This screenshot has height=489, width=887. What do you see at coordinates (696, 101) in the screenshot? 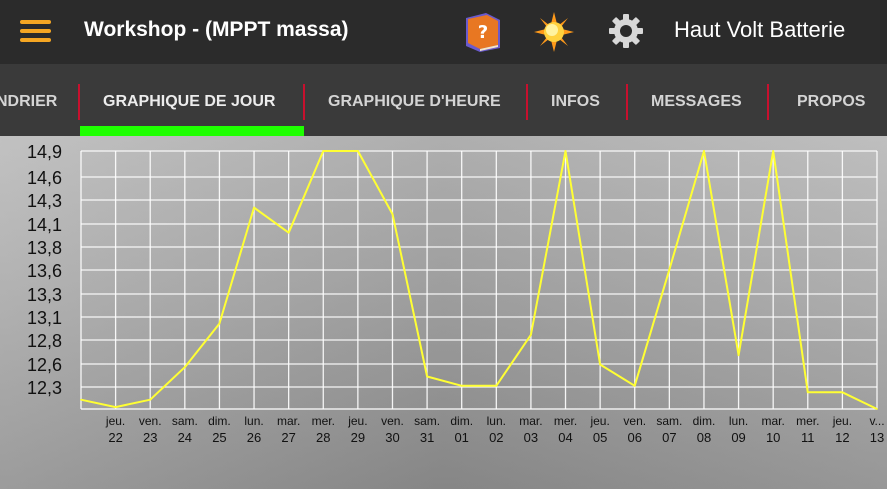
I see `tab-messages: MESSAGES` at bounding box center [696, 101].